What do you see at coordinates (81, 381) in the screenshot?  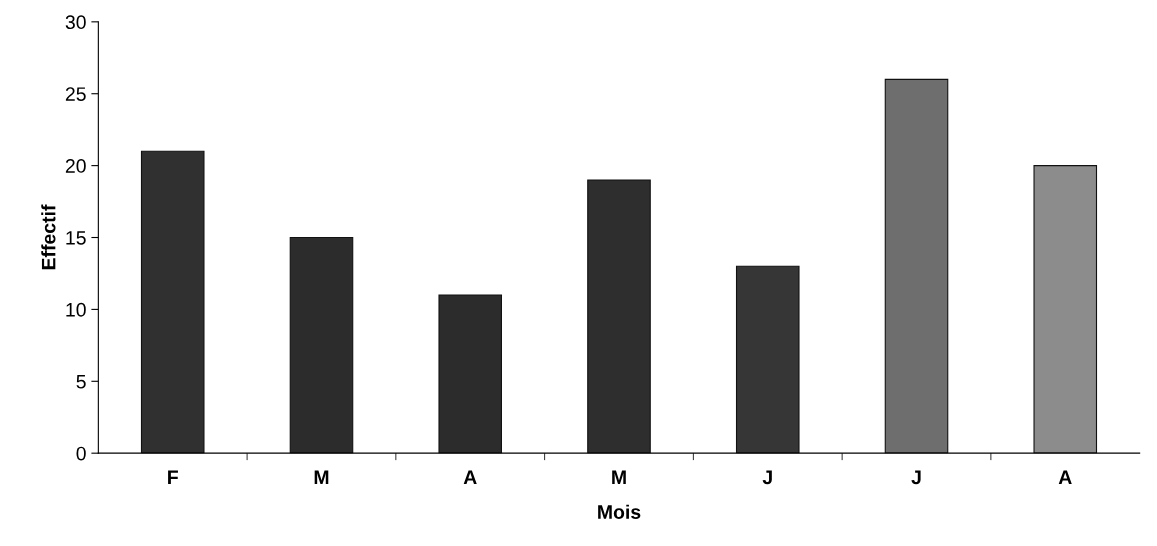 I see `y-tick-label: 5` at bounding box center [81, 381].